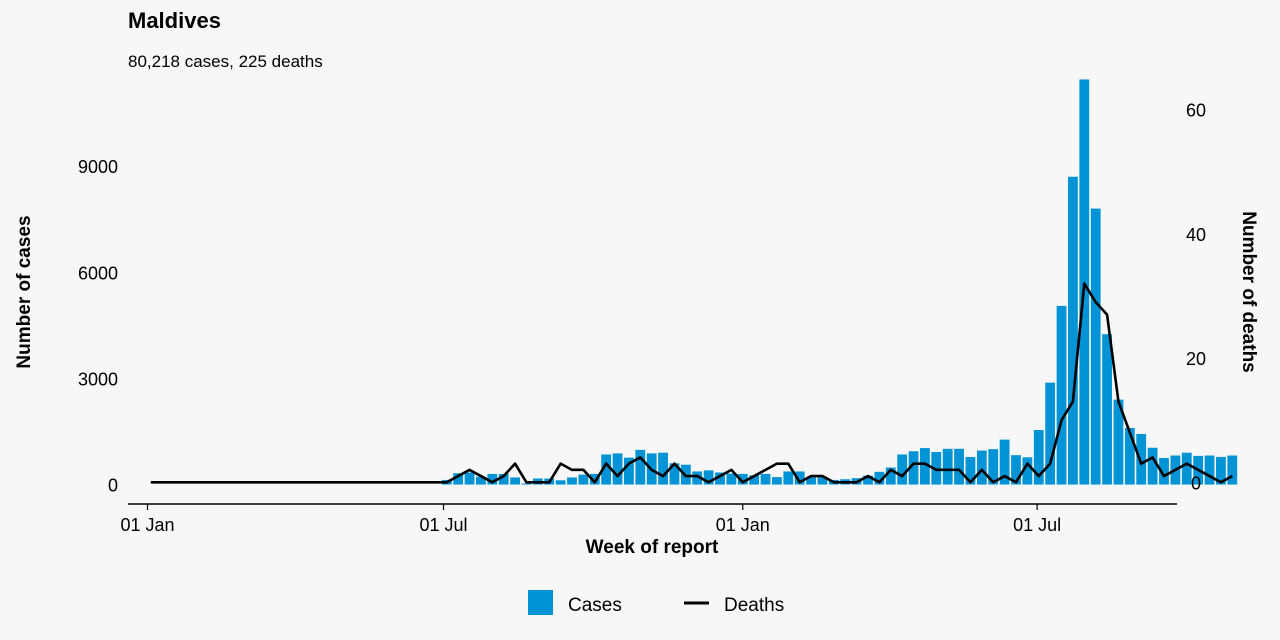 Image resolution: width=1280 pixels, height=640 pixels. What do you see at coordinates (656, 603) in the screenshot?
I see `legend: Cases Deaths` at bounding box center [656, 603].